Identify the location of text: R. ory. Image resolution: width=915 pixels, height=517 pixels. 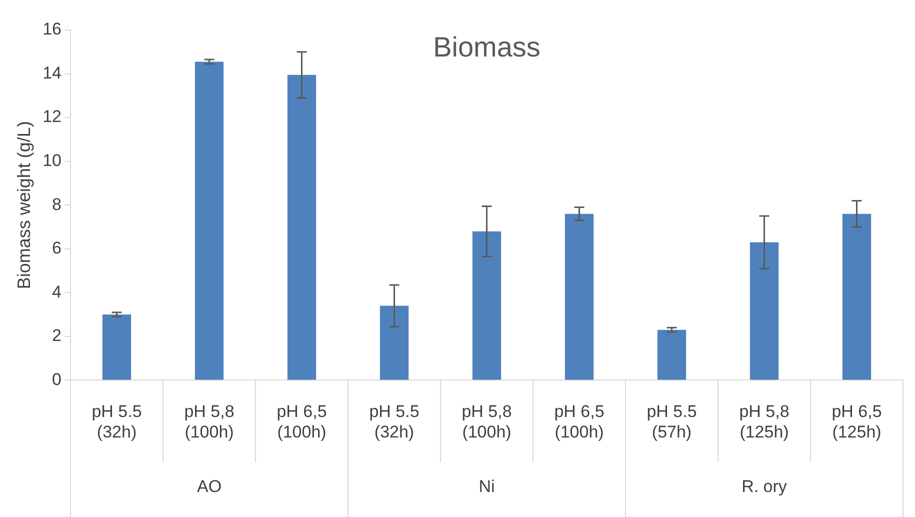
(765, 486).